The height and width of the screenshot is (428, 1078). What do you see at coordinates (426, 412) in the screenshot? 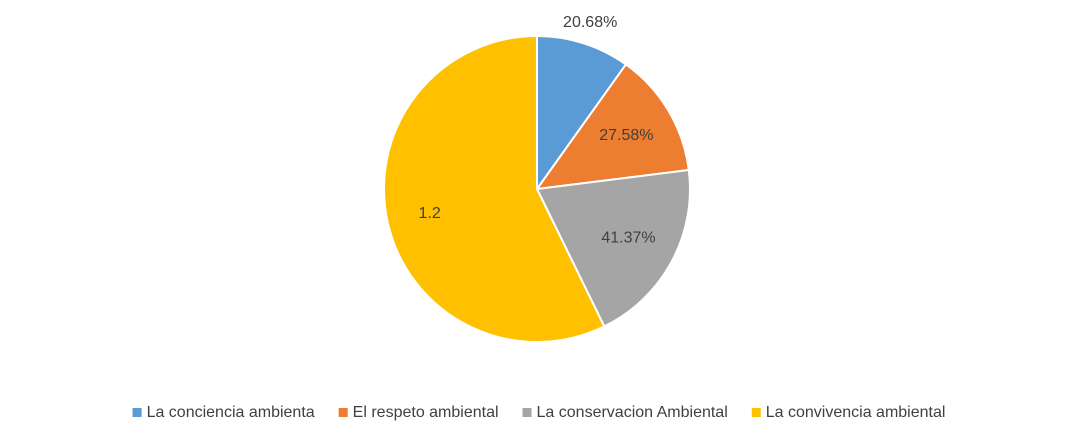
I see `legend-label: El respeto ambiental` at bounding box center [426, 412].